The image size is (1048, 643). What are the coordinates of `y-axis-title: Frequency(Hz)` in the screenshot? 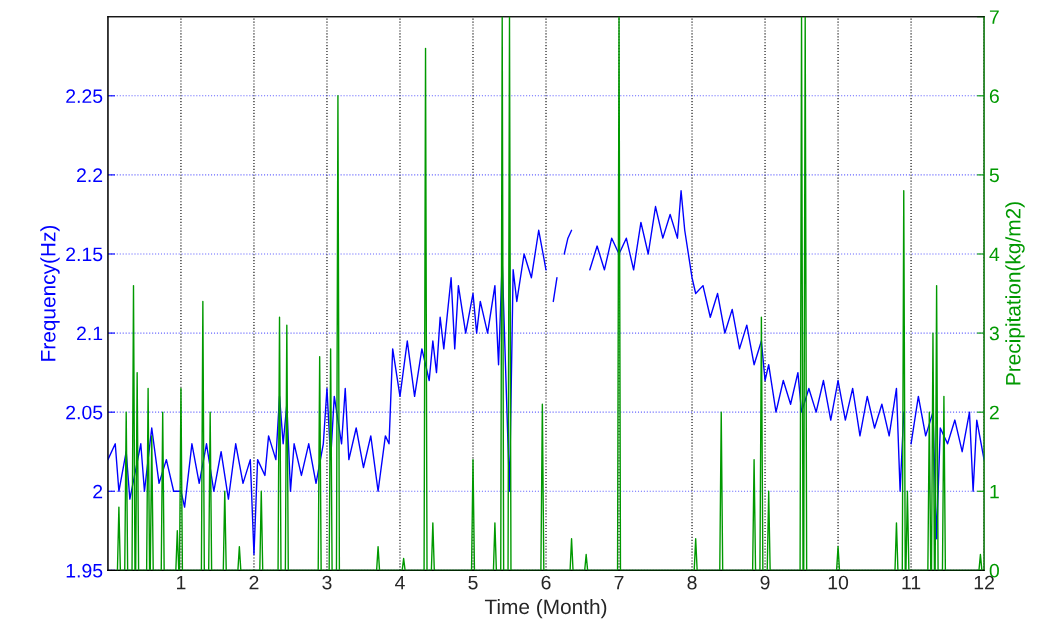 It's located at (50, 293).